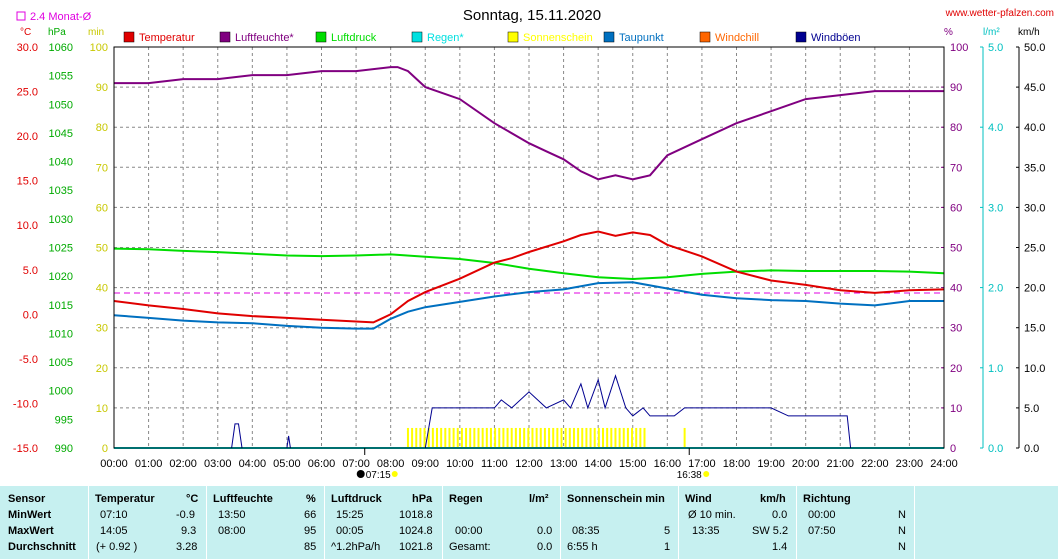 The width and height of the screenshot is (1058, 559). I want to click on series-temperatur, so click(529, 277).